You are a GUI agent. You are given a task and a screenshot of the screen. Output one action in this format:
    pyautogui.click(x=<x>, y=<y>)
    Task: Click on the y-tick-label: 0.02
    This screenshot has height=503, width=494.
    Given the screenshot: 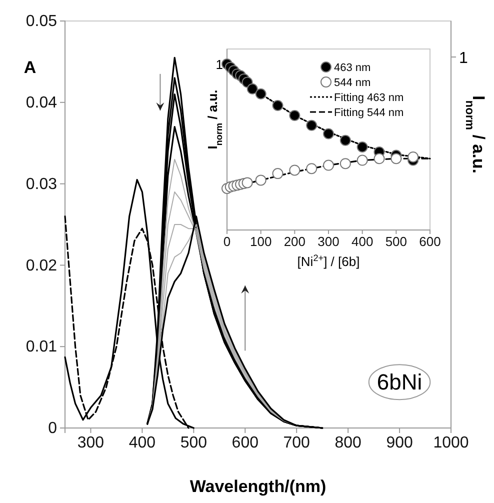 What is the action you would take?
    pyautogui.click(x=42, y=265)
    